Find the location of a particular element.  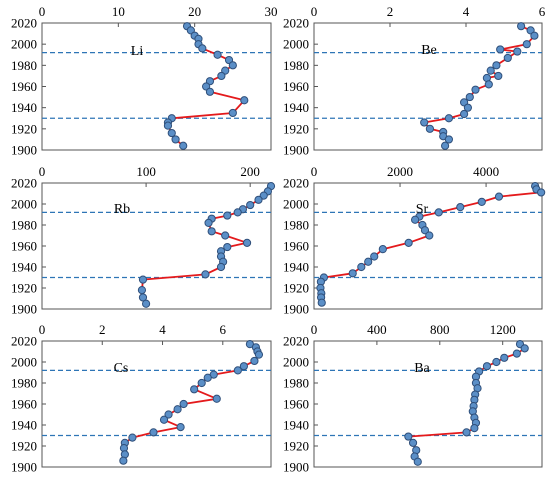

x-tick-label: 1200 is located at coordinates (503, 329).